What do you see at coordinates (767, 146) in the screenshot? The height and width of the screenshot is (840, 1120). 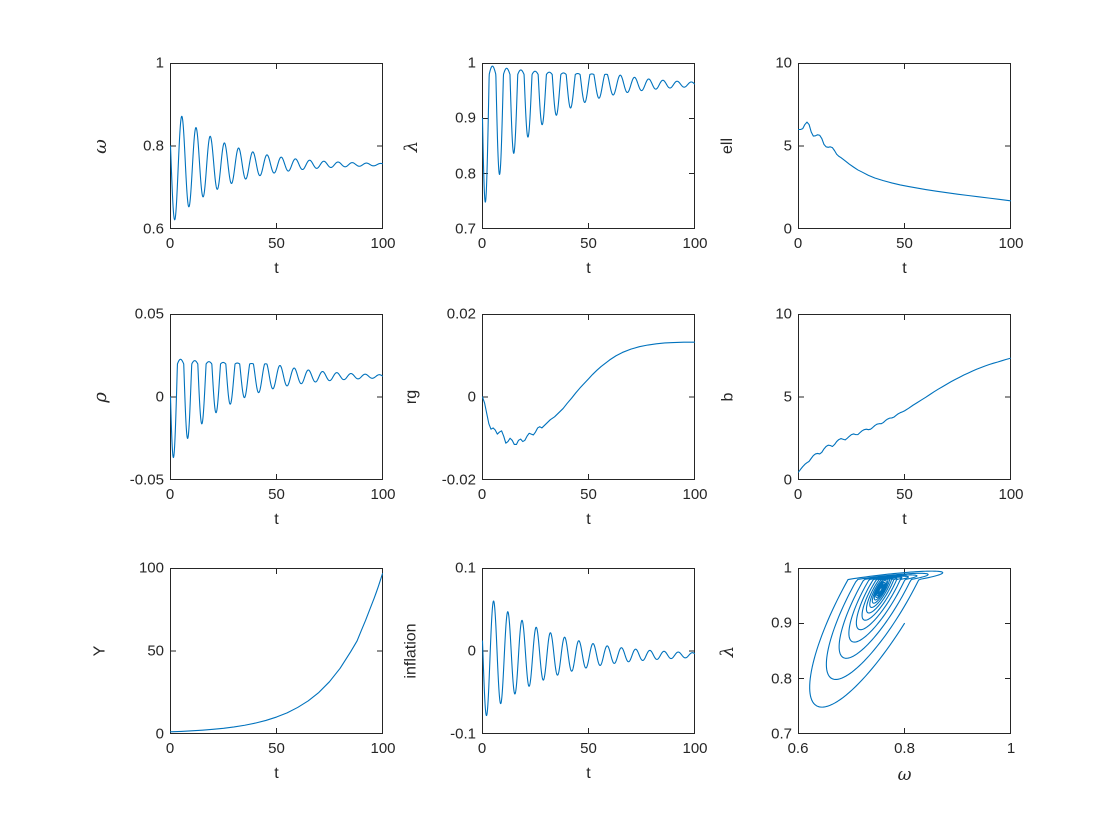 I see `y-ticks-ell: 10 5 0` at bounding box center [767, 146].